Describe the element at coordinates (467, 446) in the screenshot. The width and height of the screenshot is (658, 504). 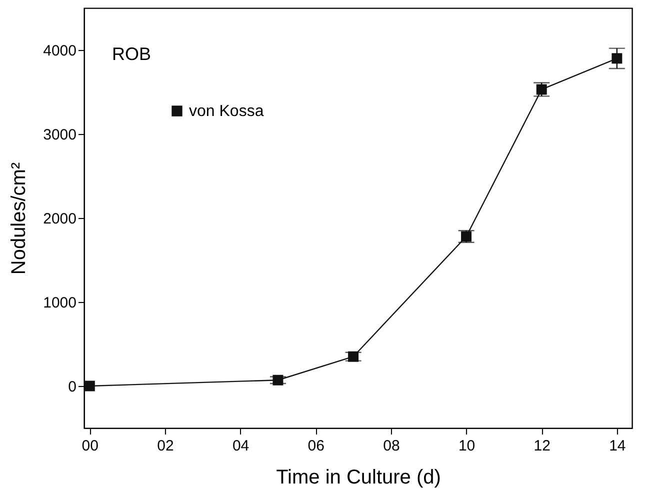
I see `x-tick-label: 10` at that location.